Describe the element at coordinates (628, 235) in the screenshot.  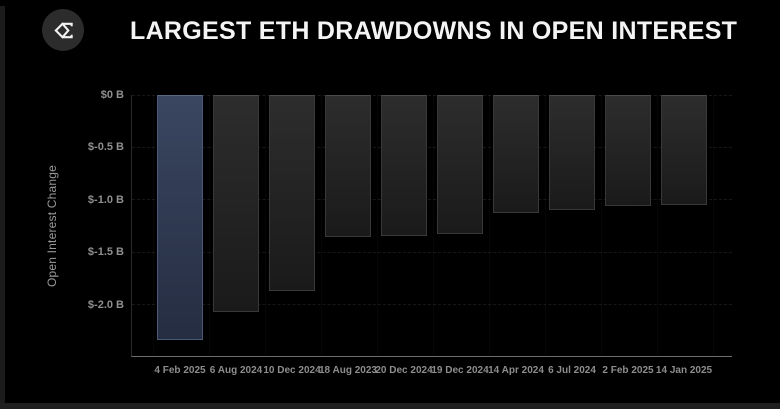
I see `bar-slot: 2 Feb 2025` at that location.